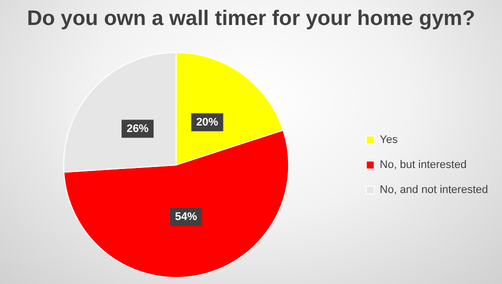 The width and height of the screenshot is (502, 284). I want to click on chart-title: Do you own a wall timer for your home gym?, so click(251, 19).